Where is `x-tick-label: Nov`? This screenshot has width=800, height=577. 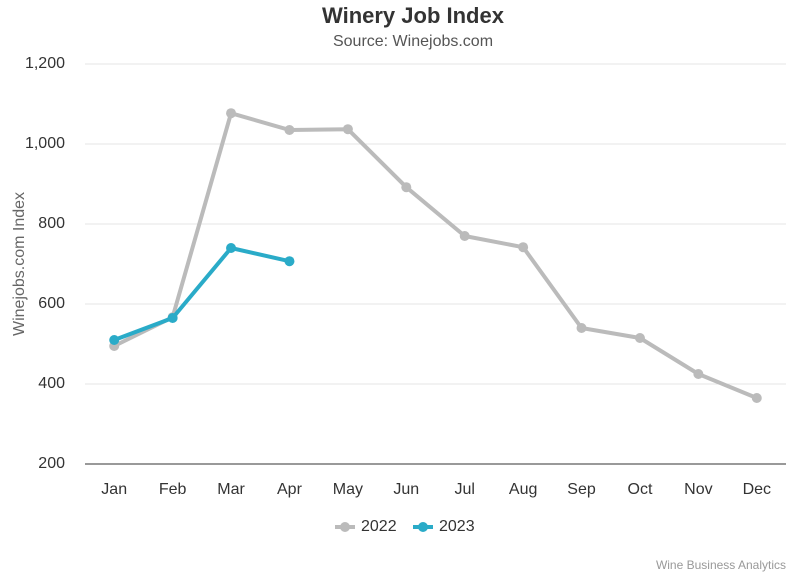
x-tick-label: Nov is located at coordinates (698, 489).